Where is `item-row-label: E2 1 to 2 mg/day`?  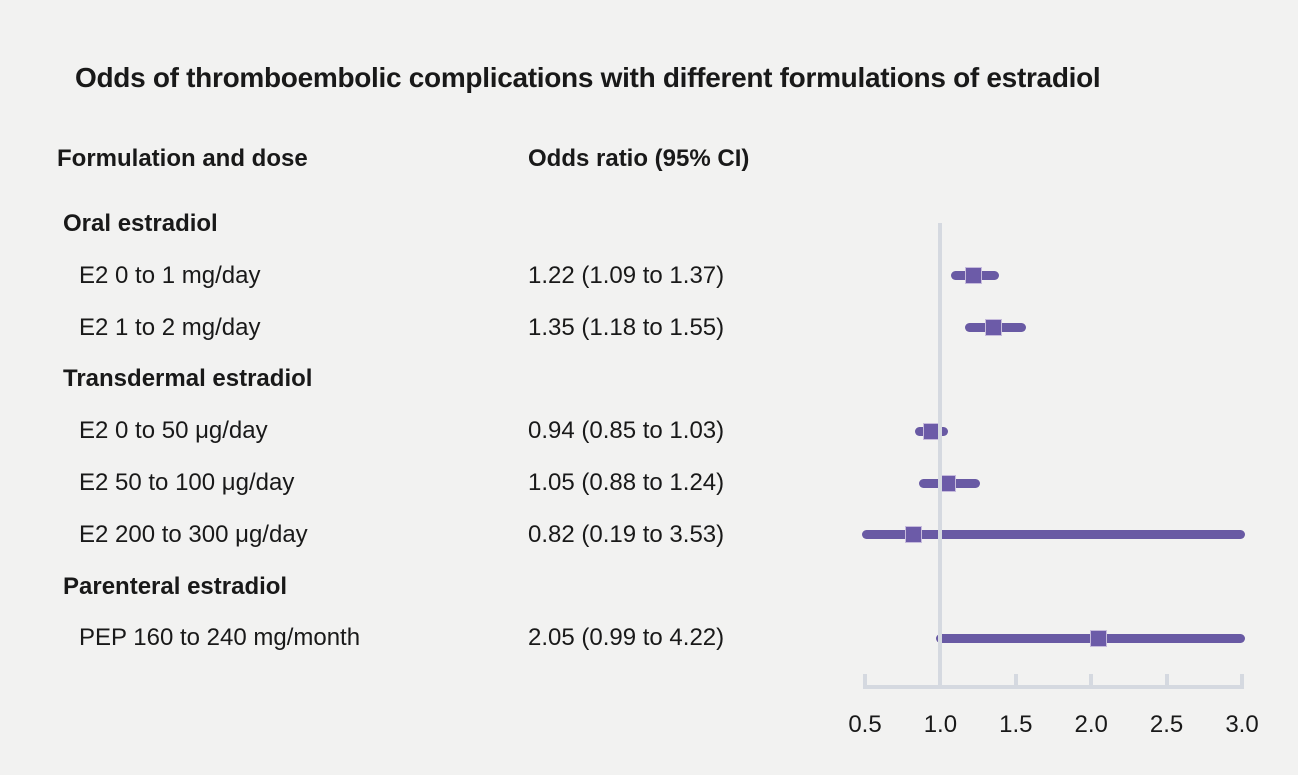
item-row-label: E2 1 to 2 mg/day is located at coordinates (170, 327).